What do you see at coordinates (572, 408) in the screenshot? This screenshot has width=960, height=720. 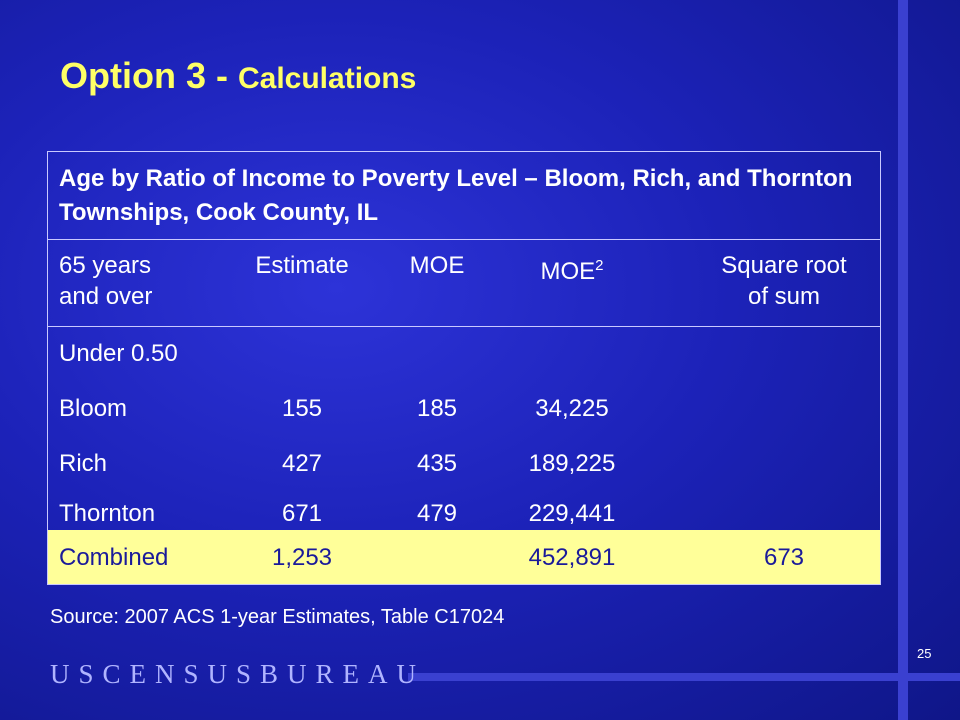 I see `row-moe-squared: 34,225` at bounding box center [572, 408].